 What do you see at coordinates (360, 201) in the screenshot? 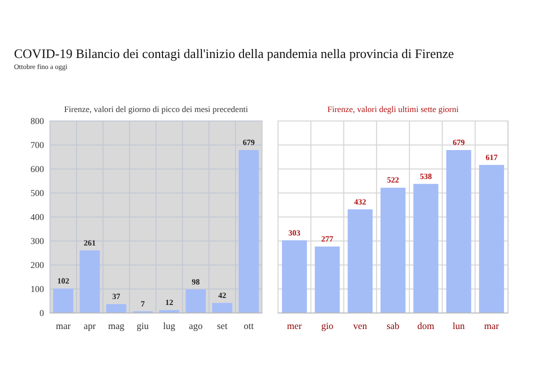
I see `data-label: 432` at bounding box center [360, 201].